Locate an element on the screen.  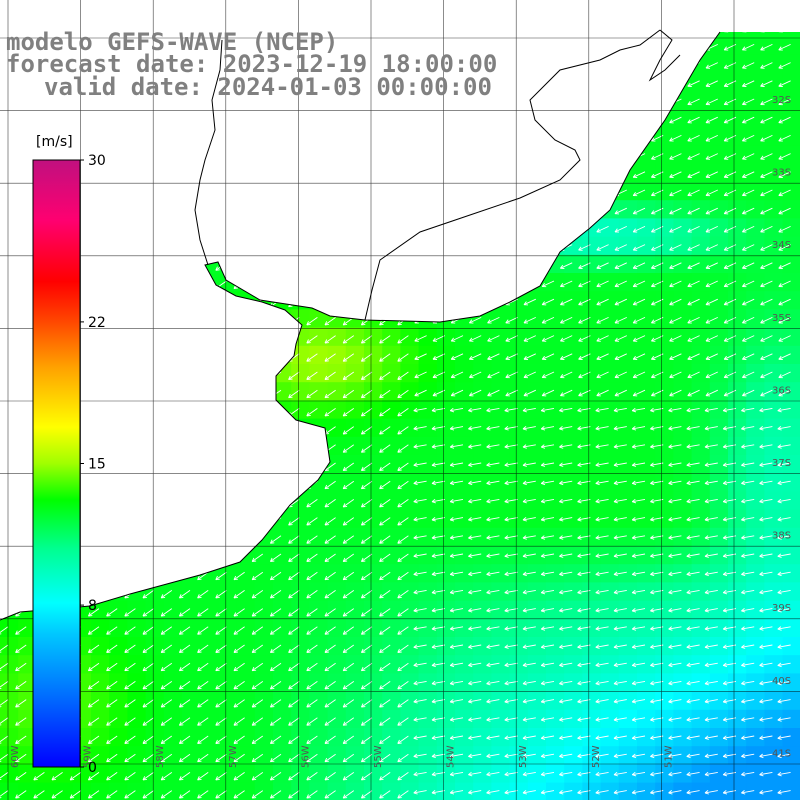
longitude-label: 60W is located at coordinates (15, 756).